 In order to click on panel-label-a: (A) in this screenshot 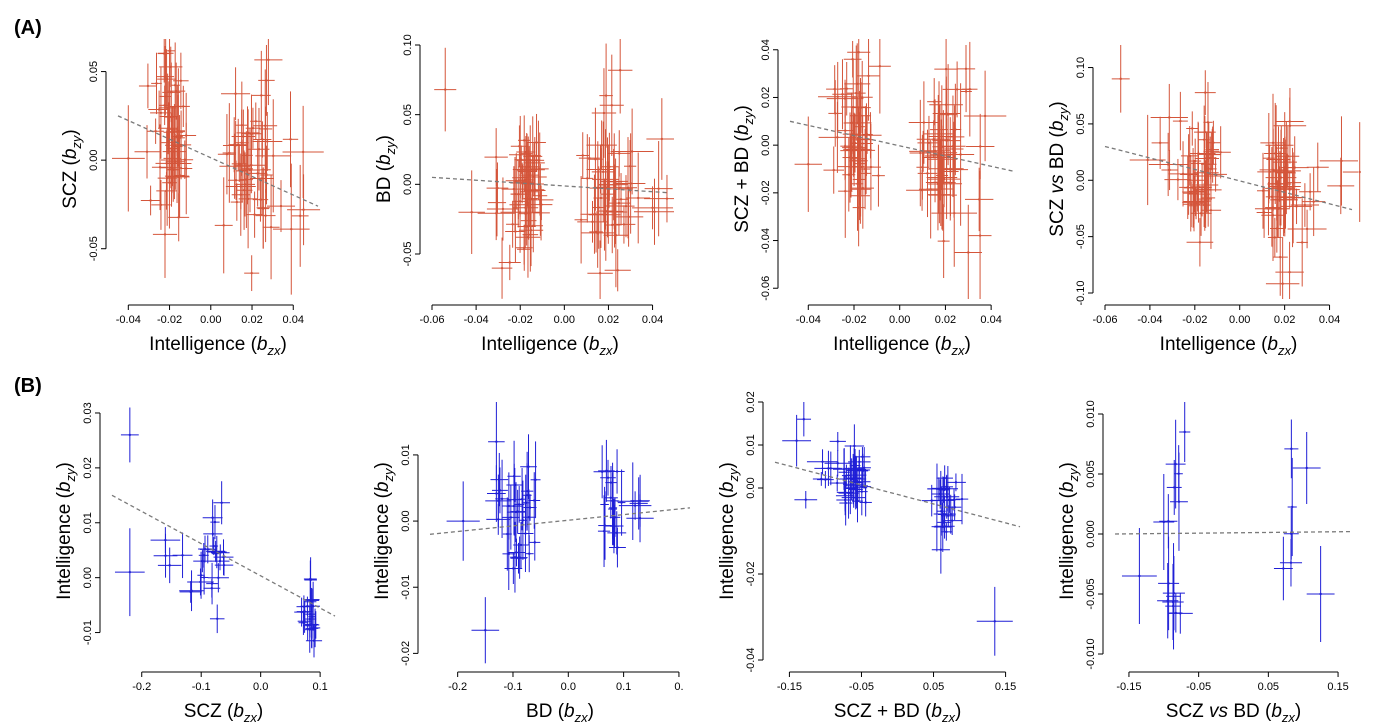, I will do `click(28, 28)`.